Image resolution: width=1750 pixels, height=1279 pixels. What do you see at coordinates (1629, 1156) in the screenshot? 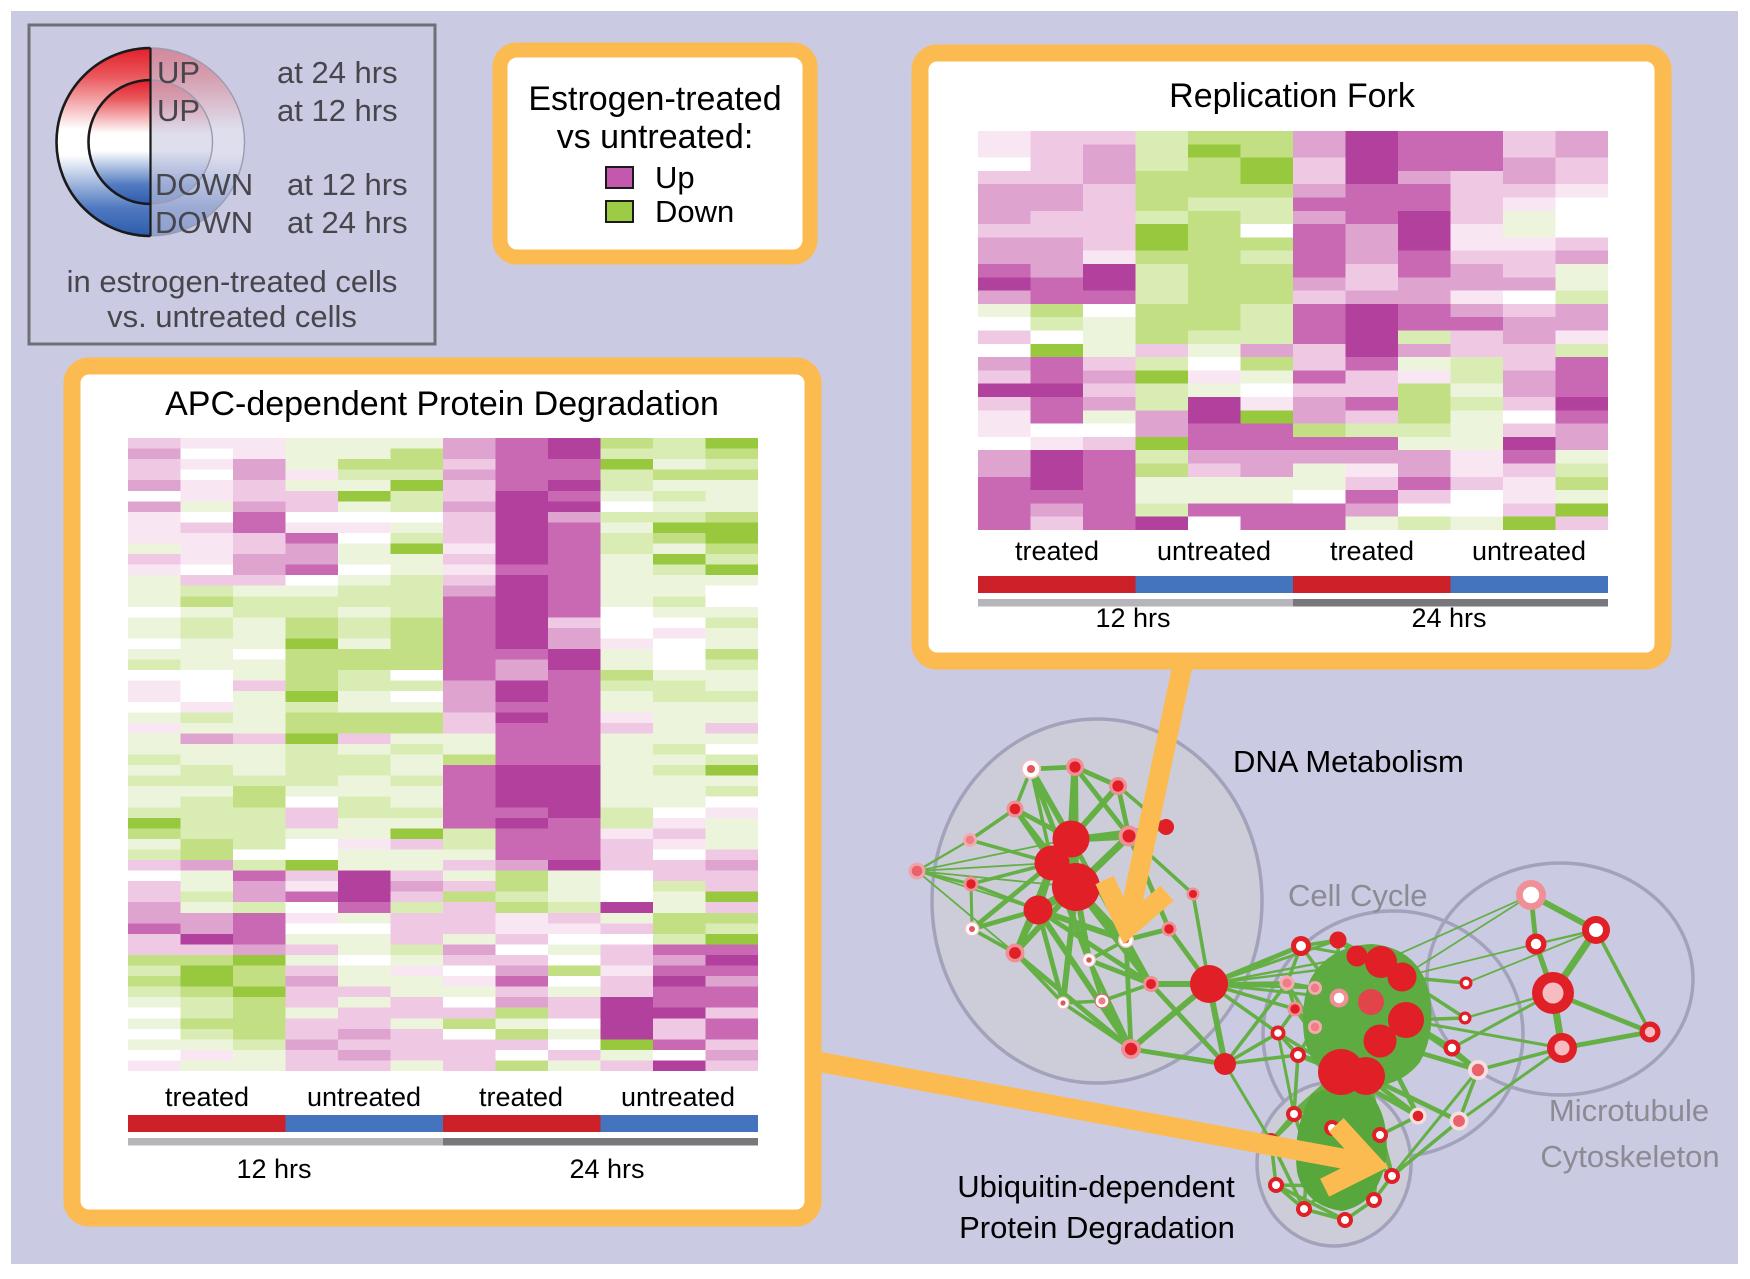
I see `svg-text: Cytoskeleton` at bounding box center [1629, 1156].